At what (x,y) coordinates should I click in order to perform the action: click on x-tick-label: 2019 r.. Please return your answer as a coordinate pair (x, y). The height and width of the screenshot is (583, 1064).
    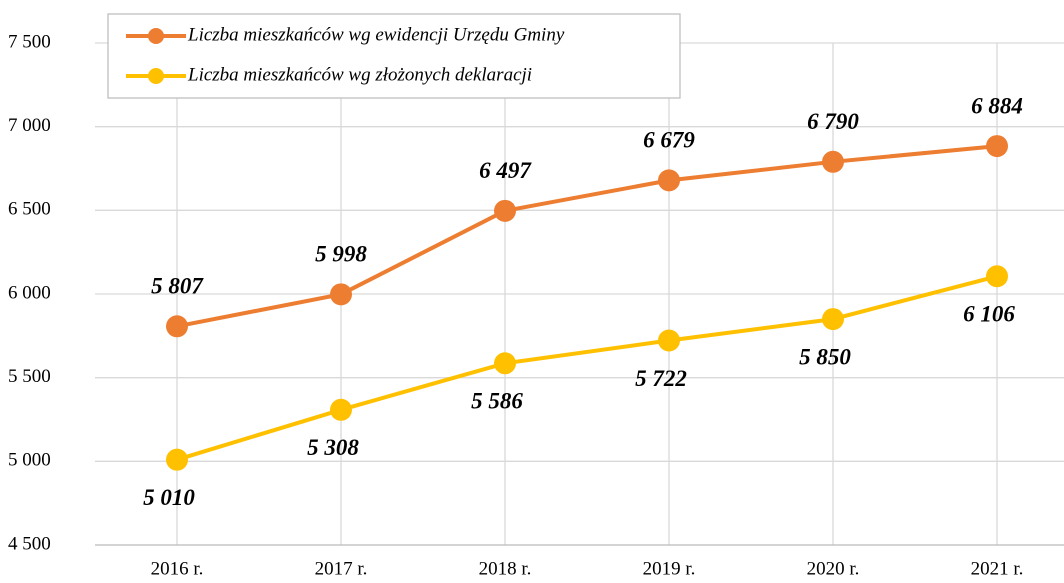
    Looking at the image, I should click on (669, 568).